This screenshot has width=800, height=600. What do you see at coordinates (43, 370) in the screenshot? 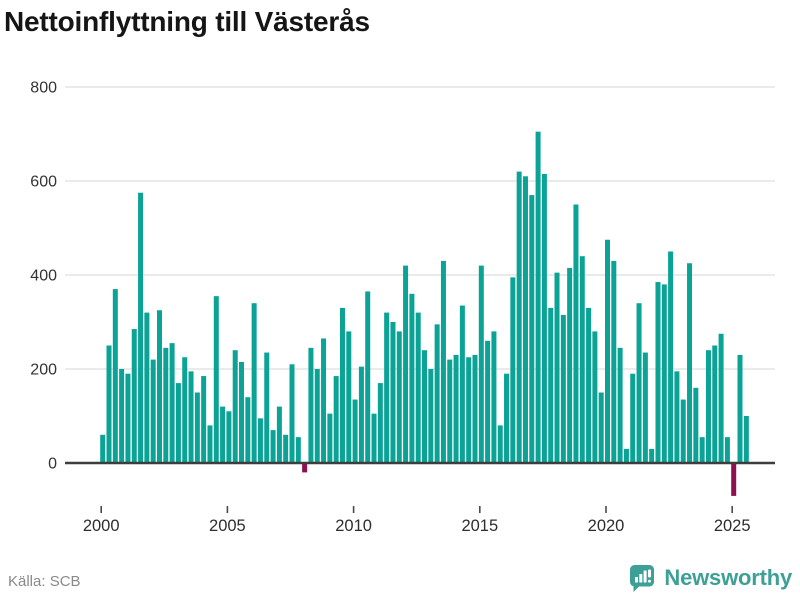
I see `y-axis-label: 200` at bounding box center [43, 370].